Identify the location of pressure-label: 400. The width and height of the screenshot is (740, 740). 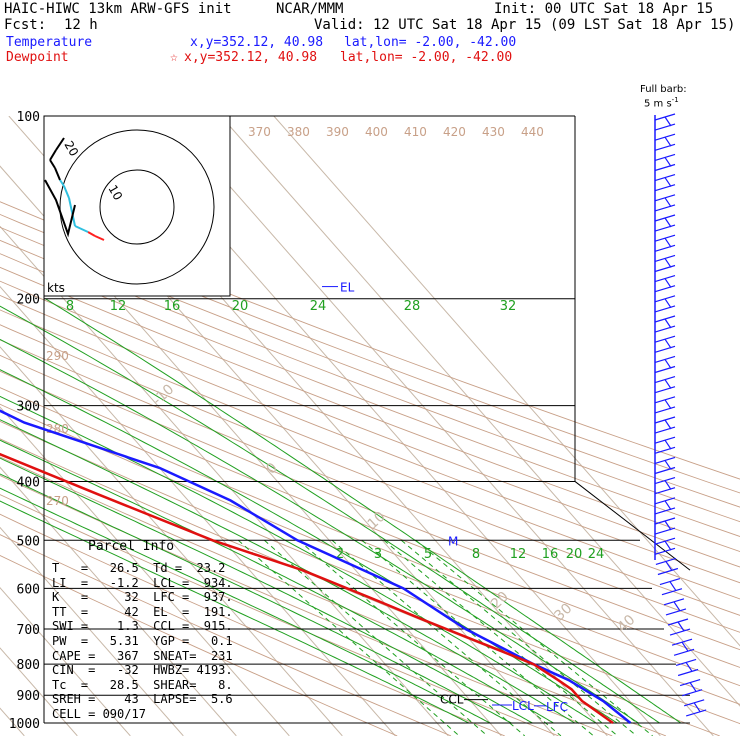
(28, 482).